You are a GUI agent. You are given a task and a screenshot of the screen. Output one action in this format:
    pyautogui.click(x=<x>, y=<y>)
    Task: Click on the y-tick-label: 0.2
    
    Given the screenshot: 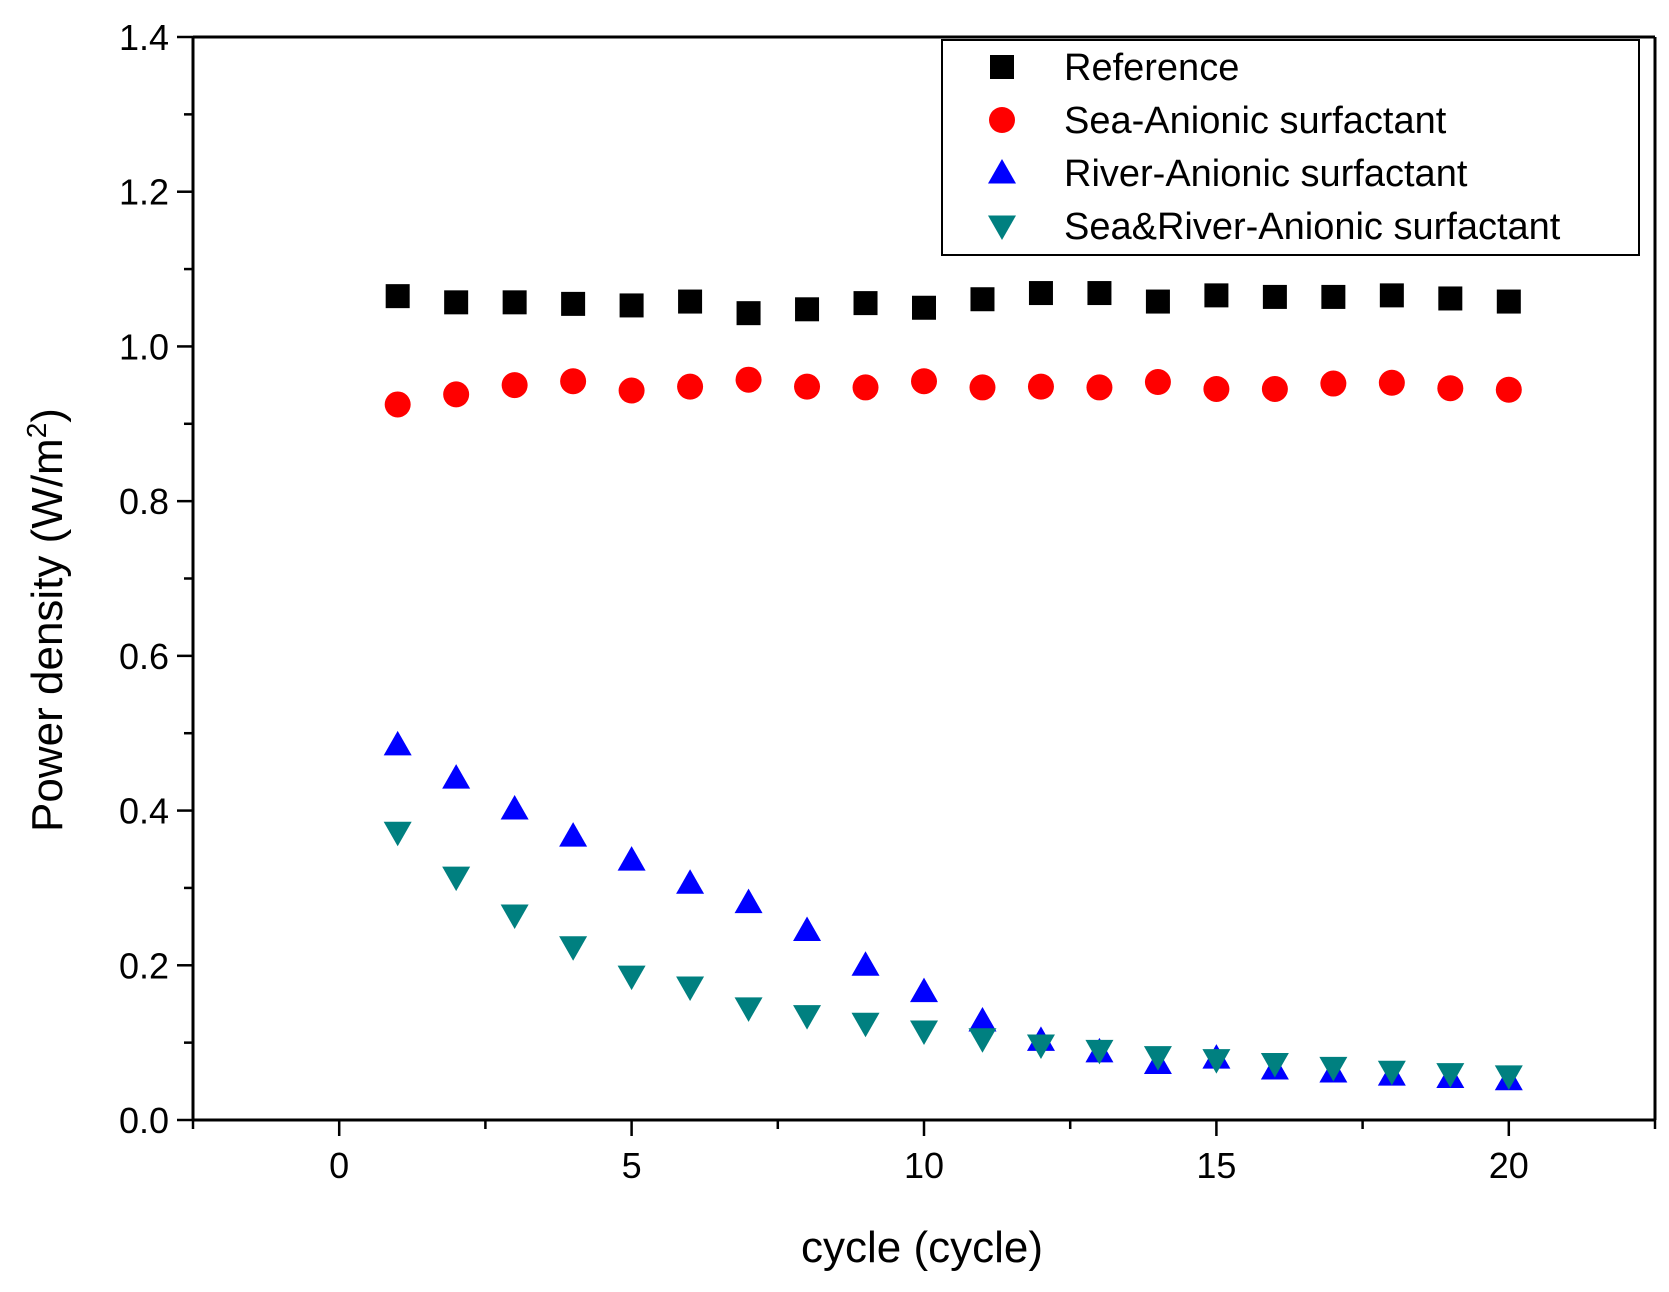 What is the action you would take?
    pyautogui.click(x=144, y=965)
    